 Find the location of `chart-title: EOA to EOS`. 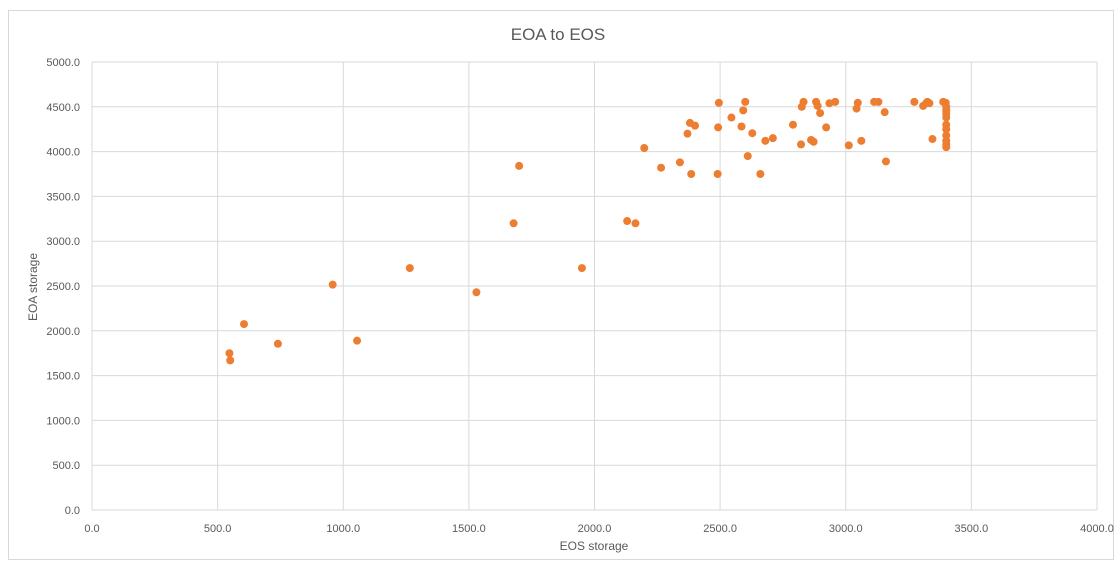

chart-title: EOA to EOS is located at coordinates (558, 34).